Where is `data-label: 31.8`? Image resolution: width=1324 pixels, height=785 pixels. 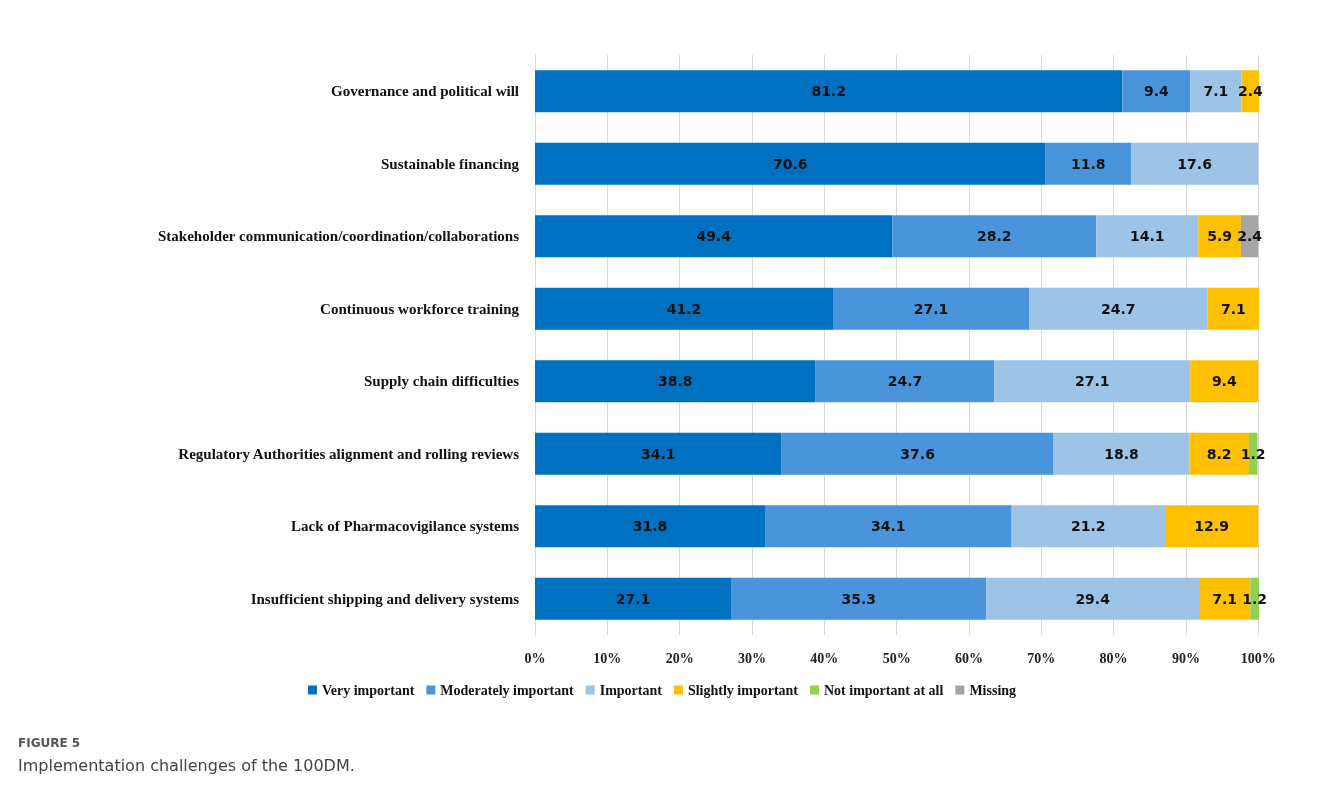 data-label: 31.8 is located at coordinates (650, 526).